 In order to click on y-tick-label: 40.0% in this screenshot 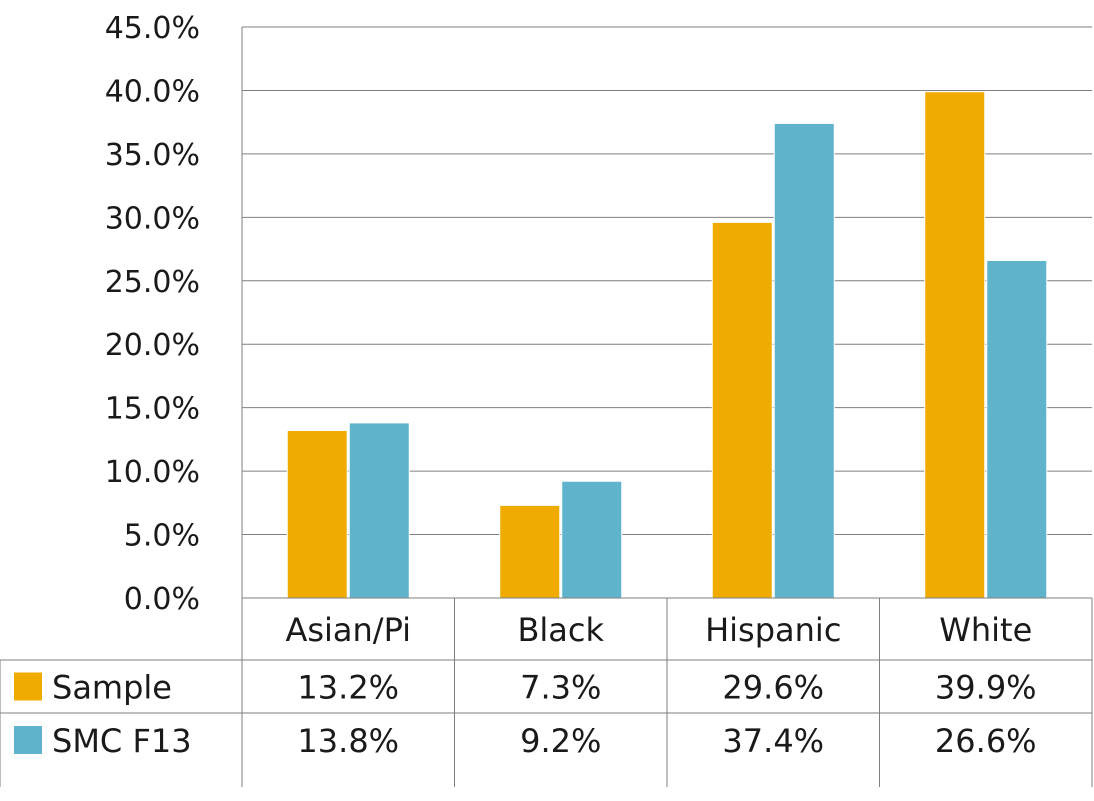, I will do `click(152, 91)`.